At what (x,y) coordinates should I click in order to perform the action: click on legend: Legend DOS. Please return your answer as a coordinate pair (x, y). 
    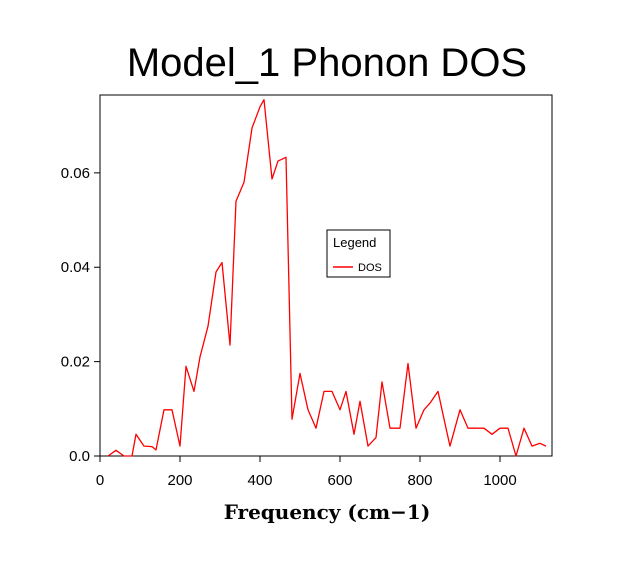
    Looking at the image, I should click on (358, 253).